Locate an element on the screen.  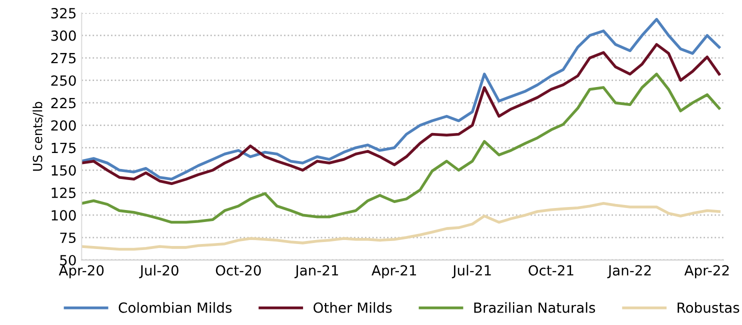
x-tick-label: Oct-21 is located at coordinates (551, 270).